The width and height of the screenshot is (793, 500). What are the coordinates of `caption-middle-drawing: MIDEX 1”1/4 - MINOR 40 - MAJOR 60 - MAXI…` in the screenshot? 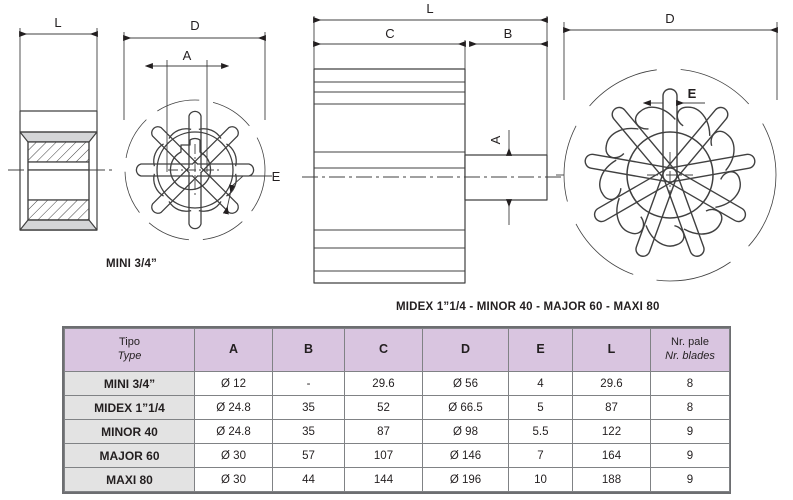 It's located at (528, 307).